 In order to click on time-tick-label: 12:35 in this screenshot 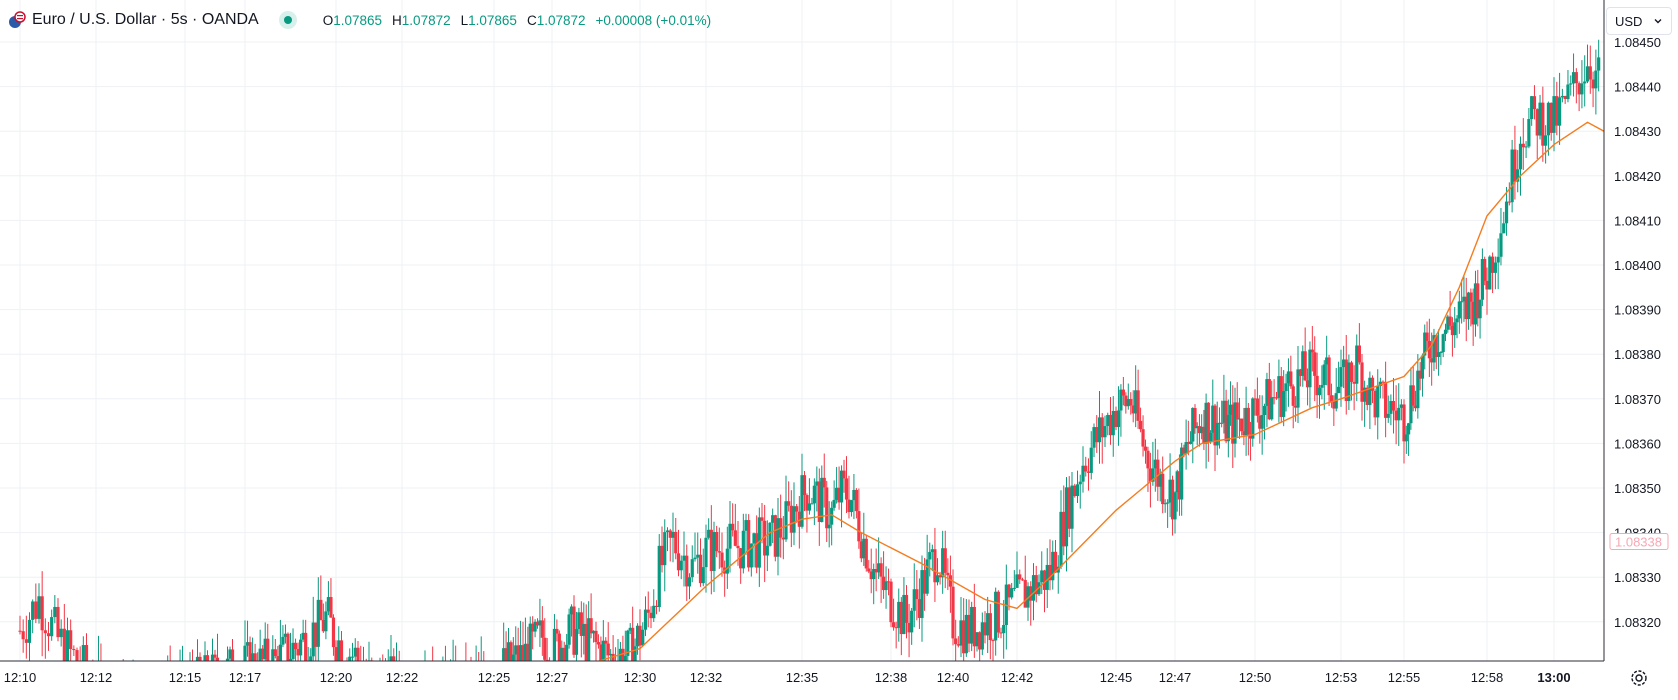, I will do `click(802, 677)`.